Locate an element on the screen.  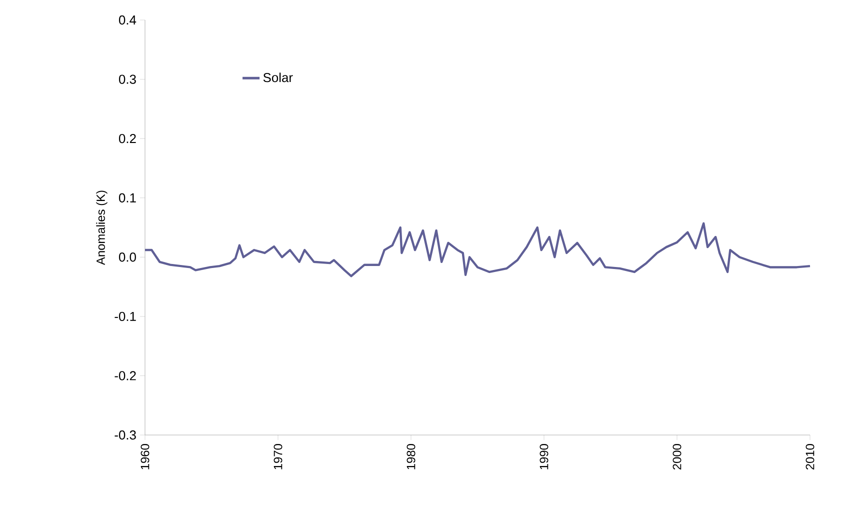
y-tick-label: 0.3 is located at coordinates (127, 79).